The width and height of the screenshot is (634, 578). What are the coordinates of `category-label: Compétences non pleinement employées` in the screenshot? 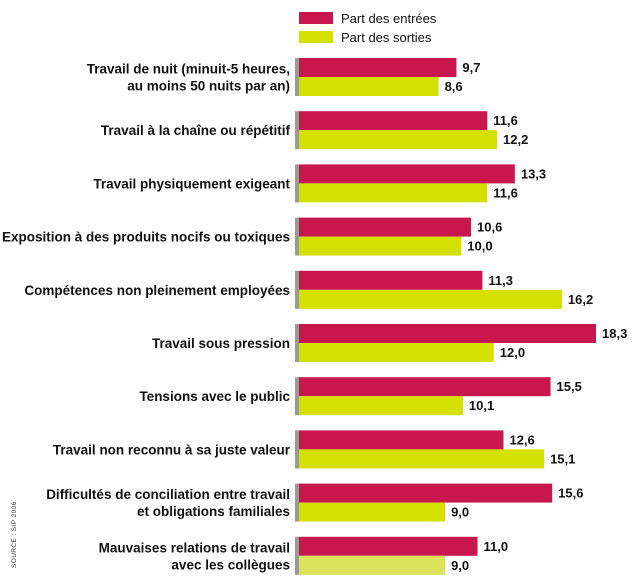 It's located at (157, 290).